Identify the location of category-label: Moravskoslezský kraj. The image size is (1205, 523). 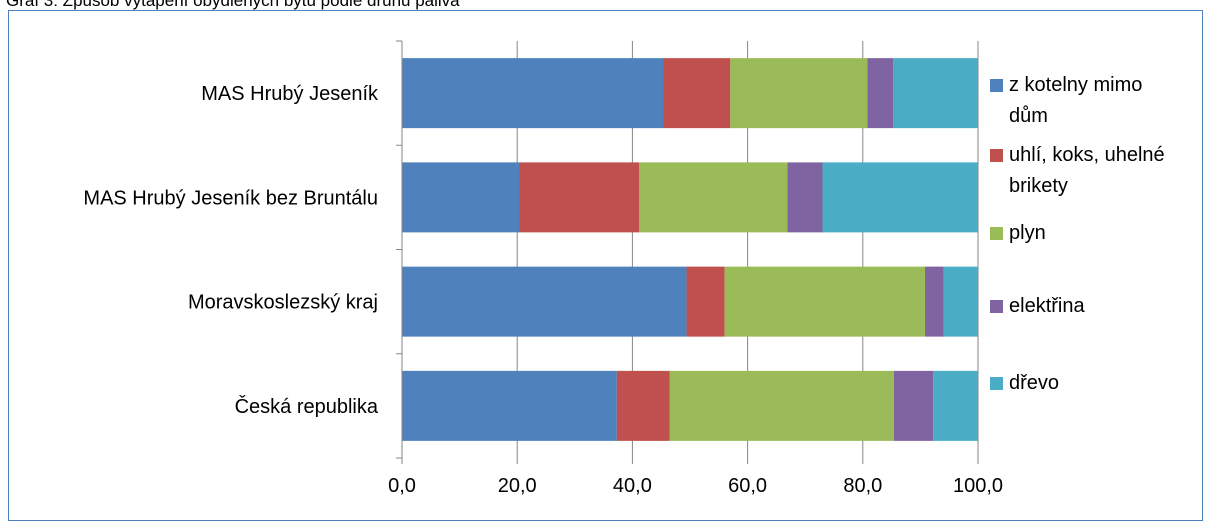
(283, 303).